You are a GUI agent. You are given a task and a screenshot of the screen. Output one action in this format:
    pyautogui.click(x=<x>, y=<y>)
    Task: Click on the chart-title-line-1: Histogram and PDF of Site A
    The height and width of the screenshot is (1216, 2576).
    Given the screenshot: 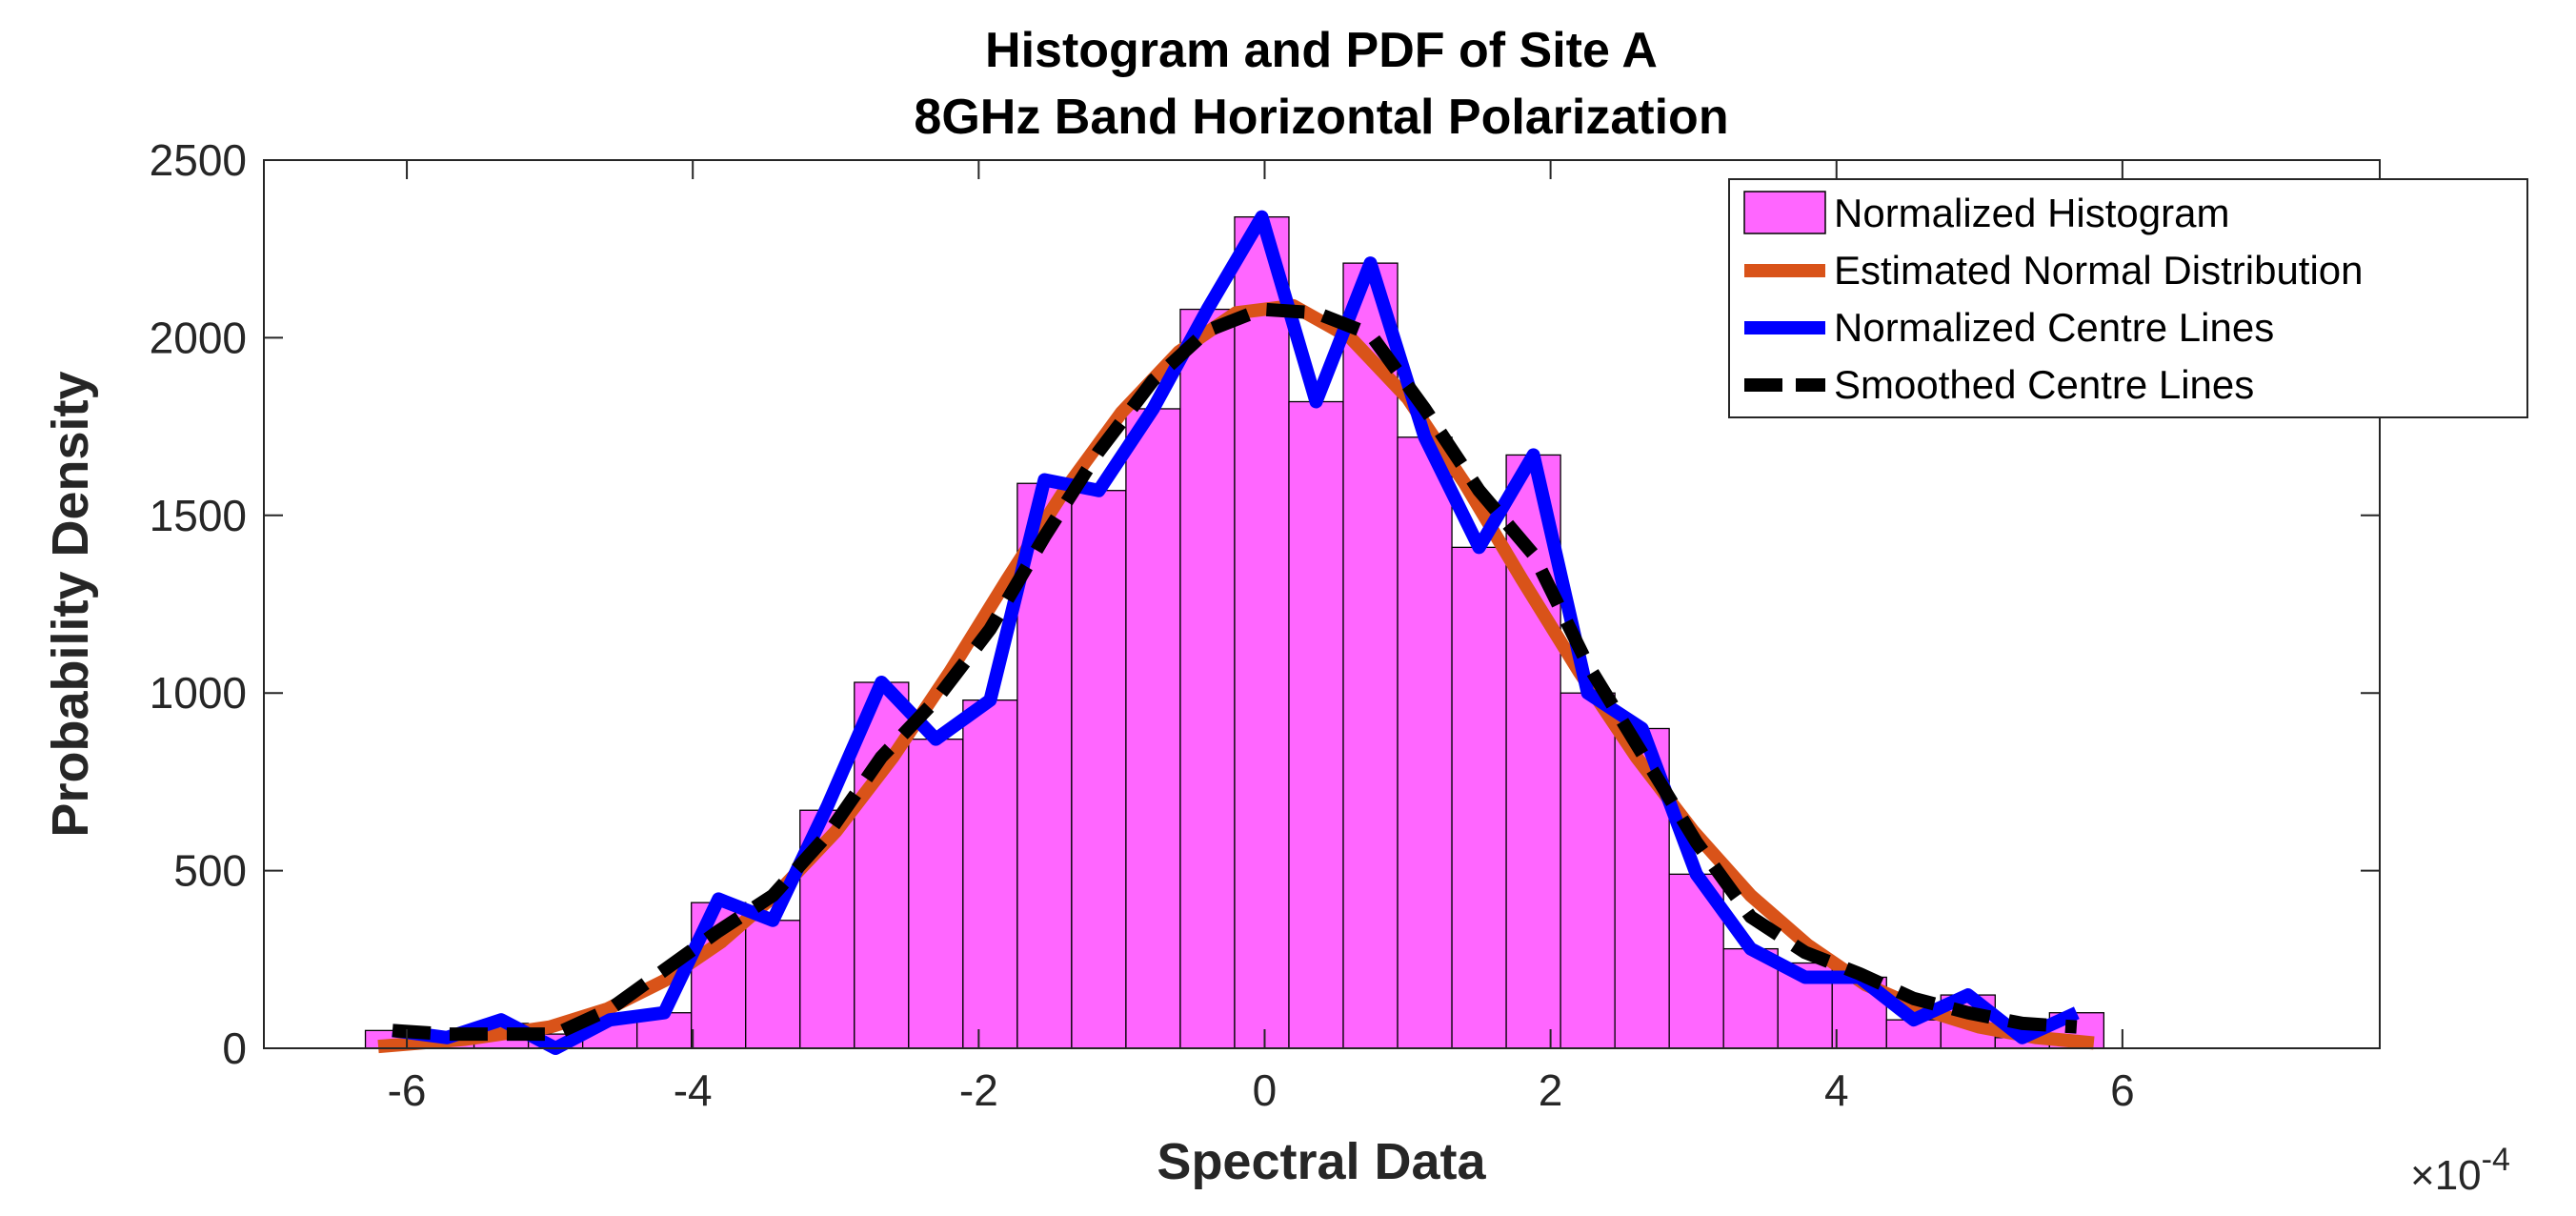 What is the action you would take?
    pyautogui.click(x=1322, y=51)
    